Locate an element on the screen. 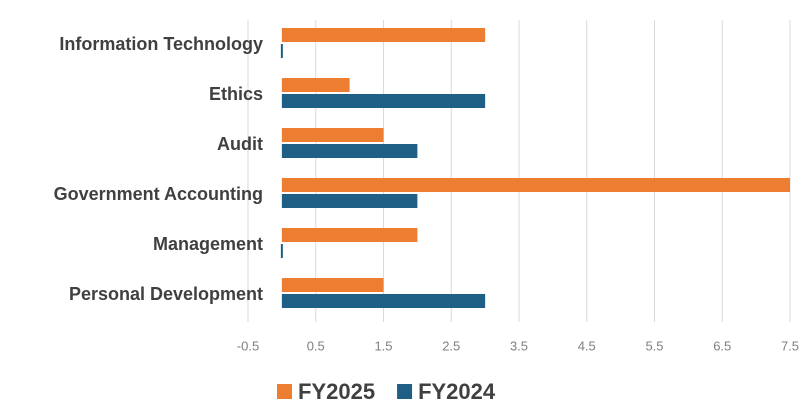 The width and height of the screenshot is (803, 412). x-tick-label: 7.5 is located at coordinates (790, 345).